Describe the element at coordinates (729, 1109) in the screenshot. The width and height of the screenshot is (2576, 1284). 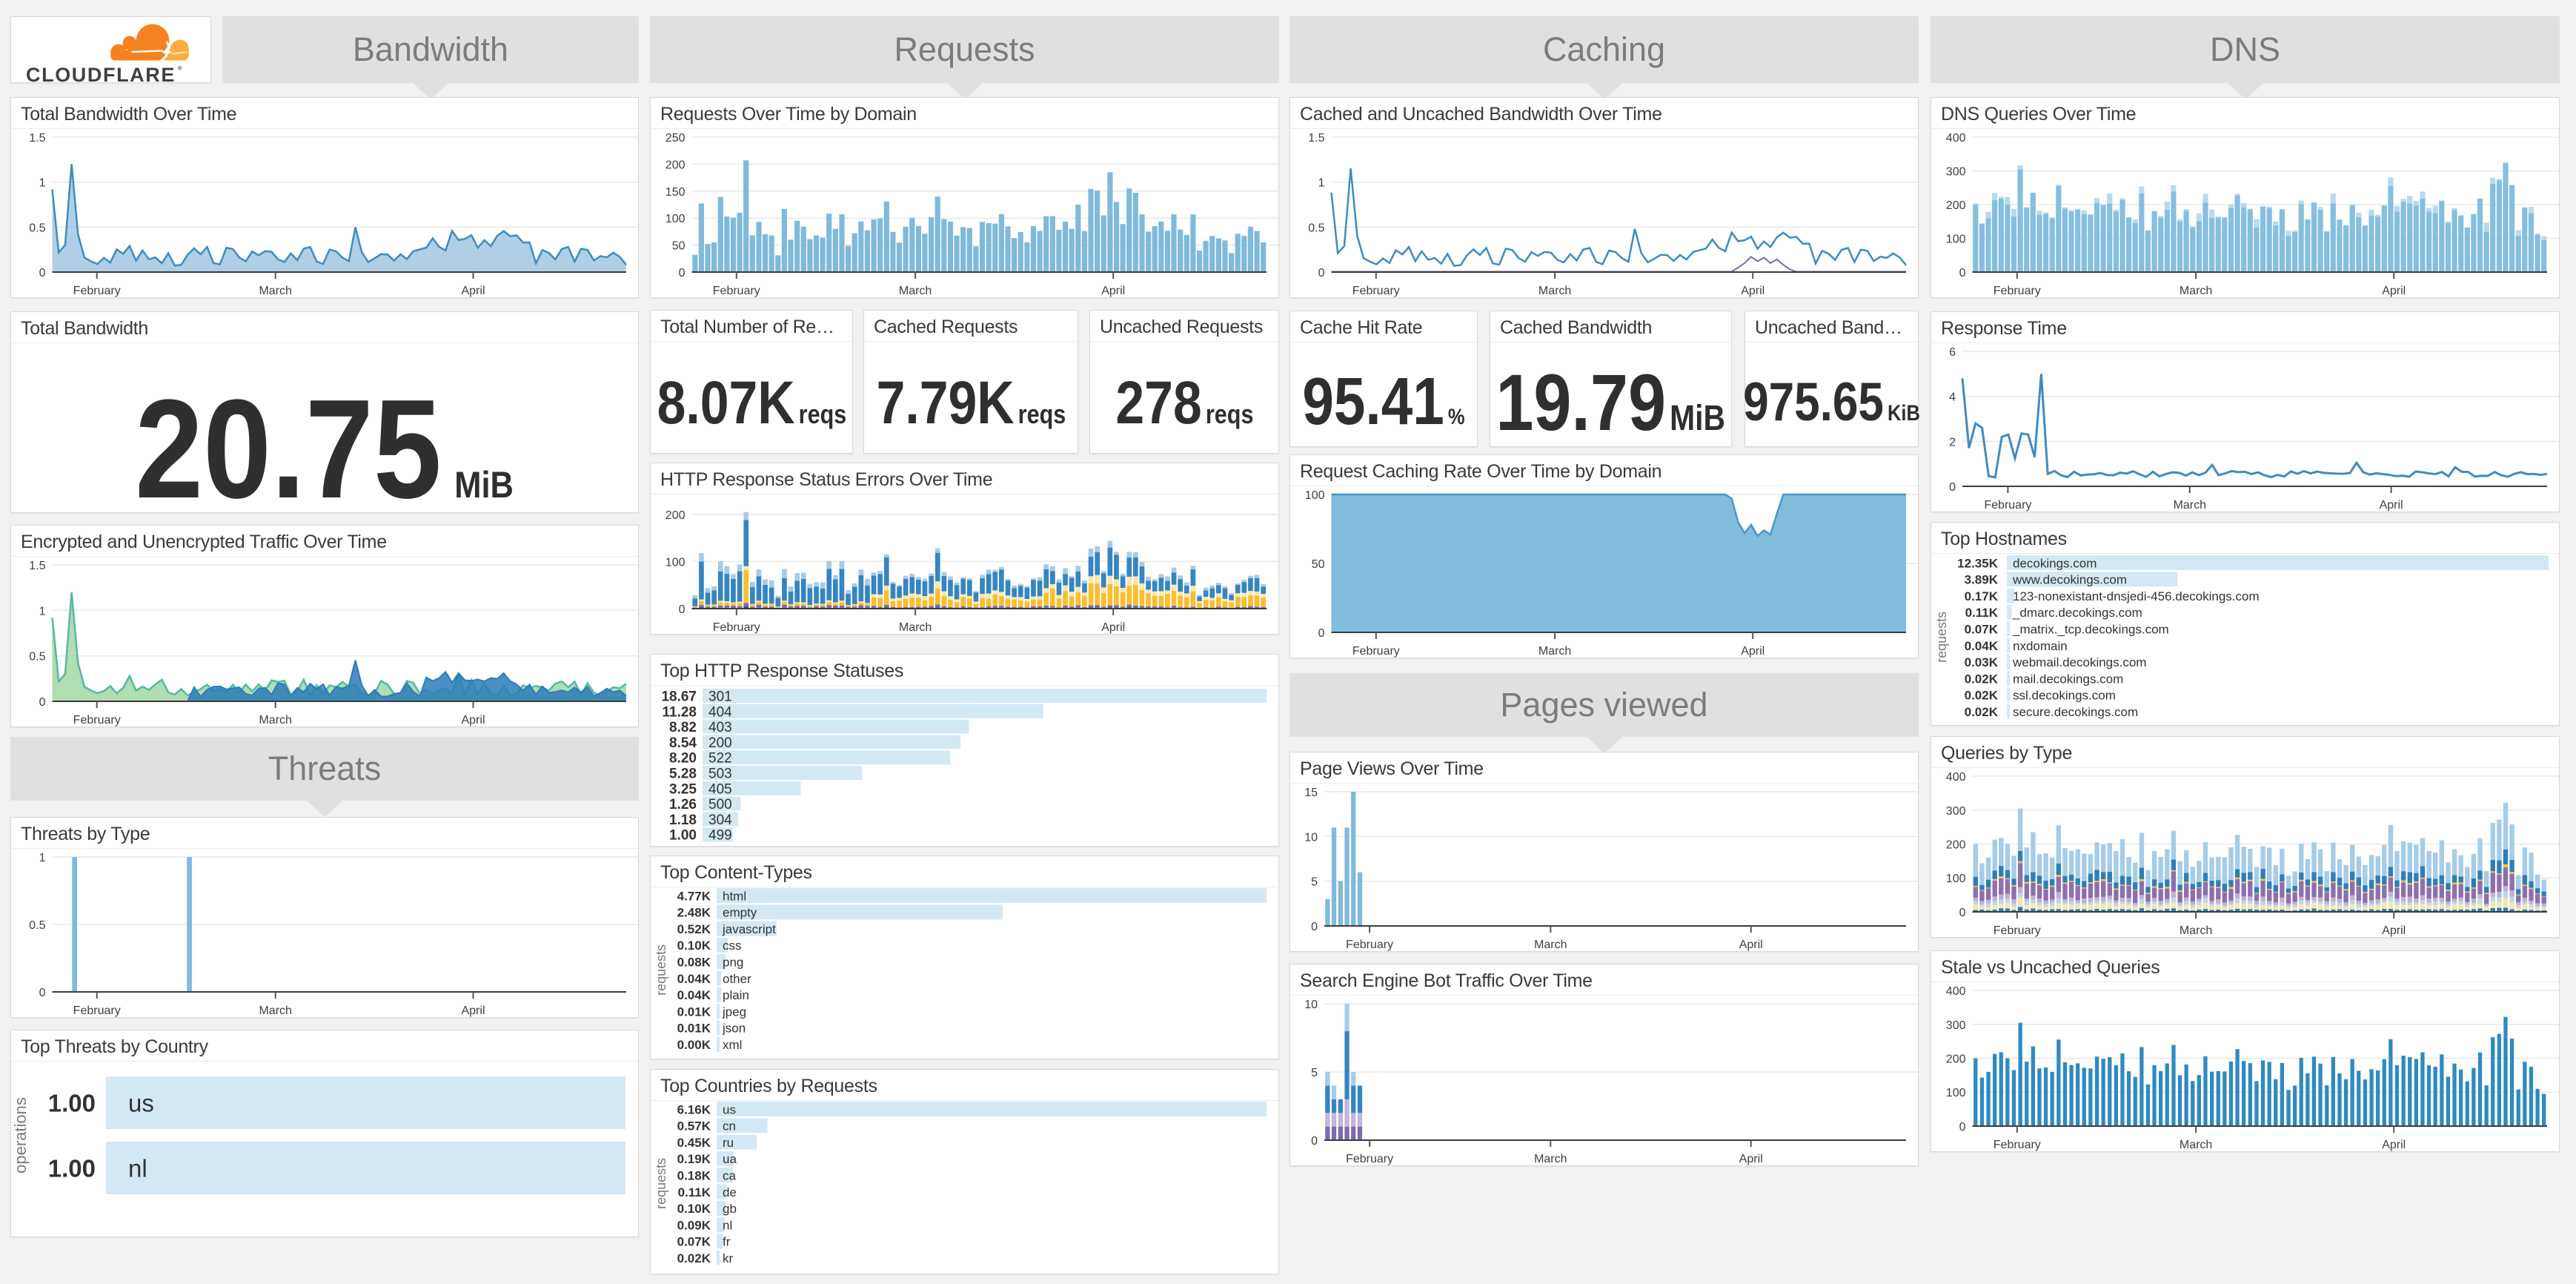
I see `svg-text: us` at that location.